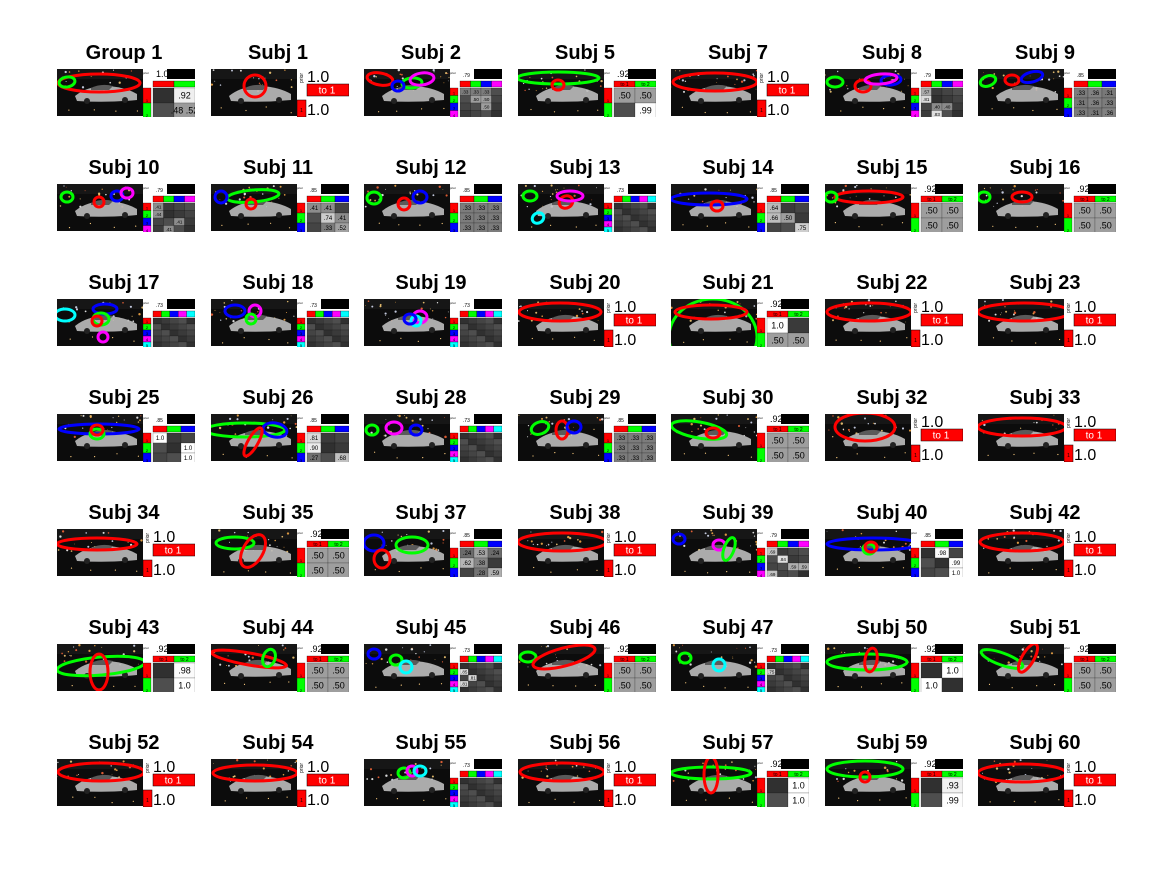 The width and height of the screenshot is (1167, 875). I want to click on row-index: 5, so click(761, 690).